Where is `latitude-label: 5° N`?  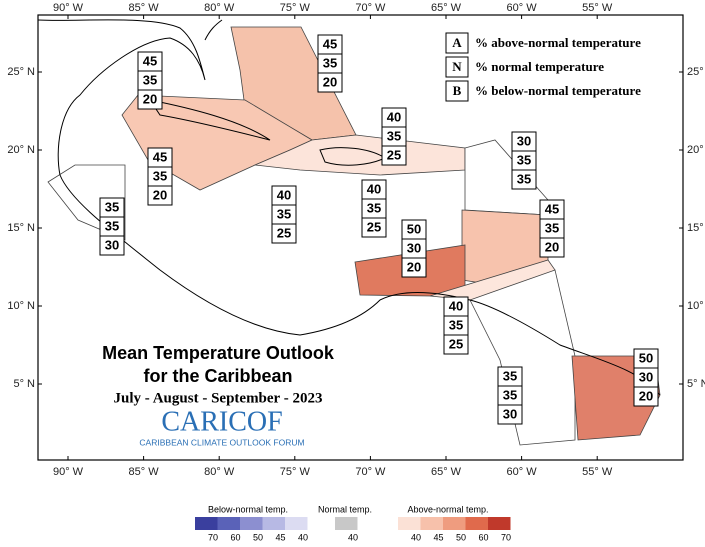
latitude-label: 5° N is located at coordinates (696, 384).